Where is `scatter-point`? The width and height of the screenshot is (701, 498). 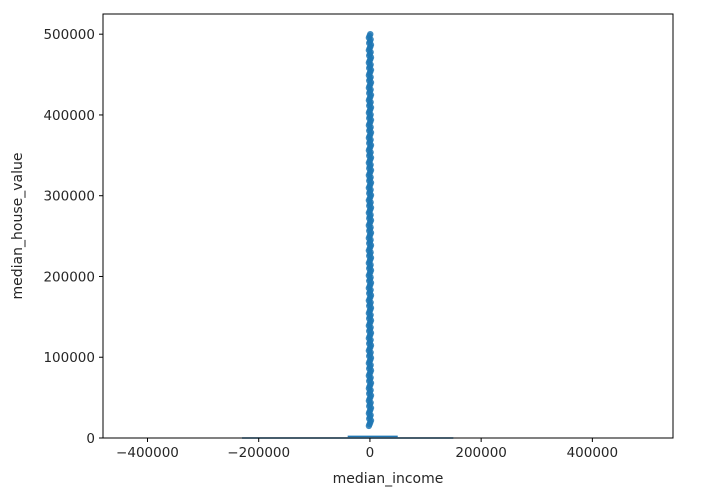
scatter-point is located at coordinates (370, 34).